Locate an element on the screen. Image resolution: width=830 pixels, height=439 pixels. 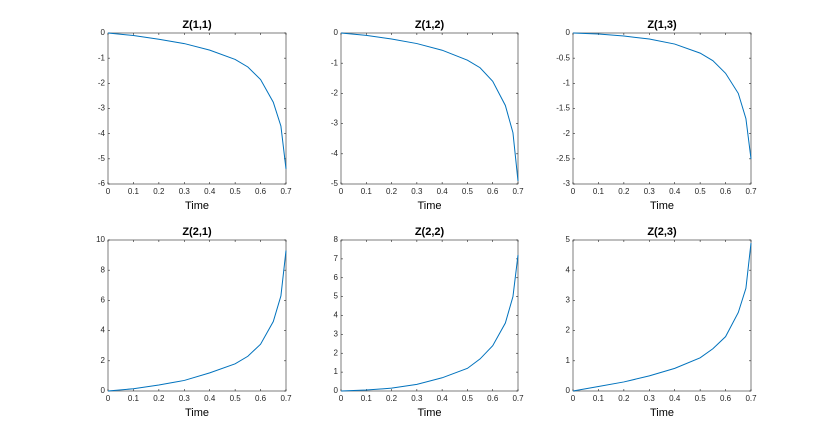
chart-title: Z(2,3) is located at coordinates (662, 232).